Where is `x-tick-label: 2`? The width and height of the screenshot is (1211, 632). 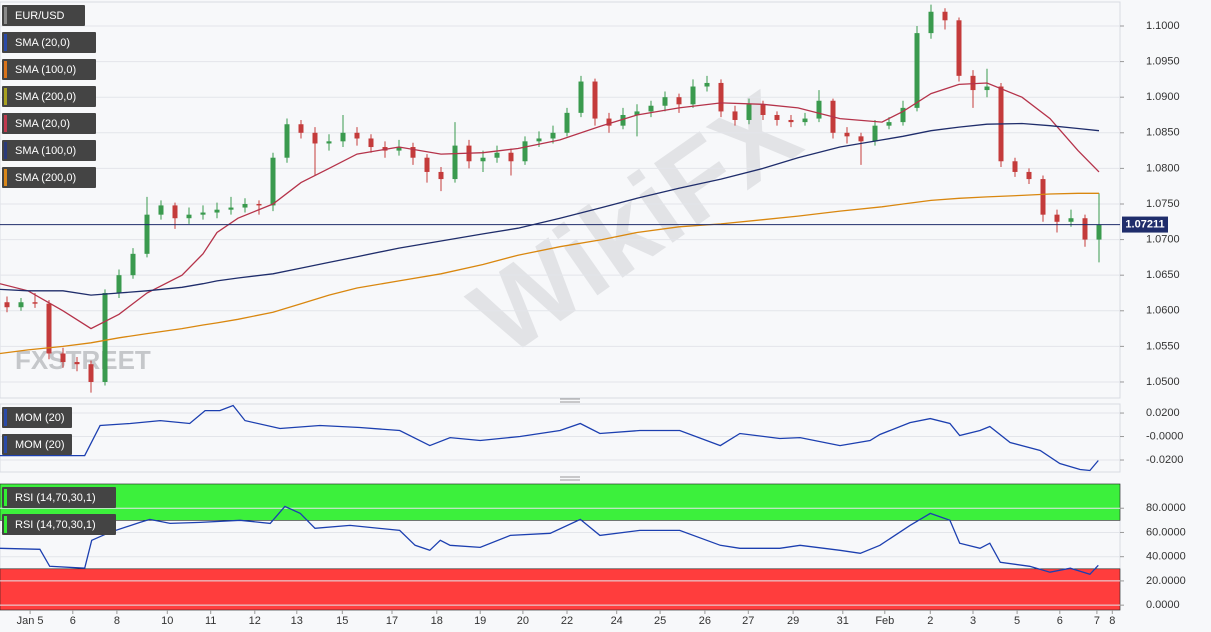 x-tick-label: 2 is located at coordinates (930, 621).